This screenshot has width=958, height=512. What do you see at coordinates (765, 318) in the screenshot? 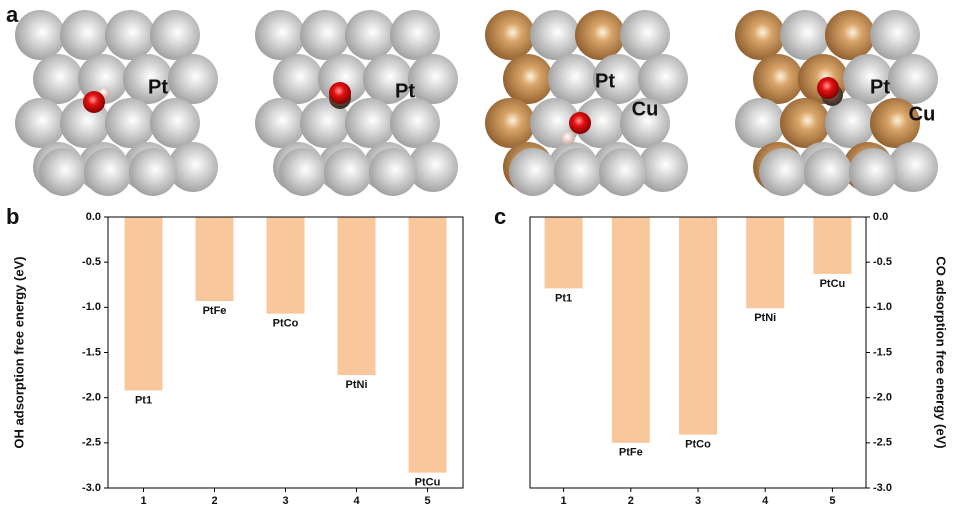
I see `bar-label: PtNi` at bounding box center [765, 318].